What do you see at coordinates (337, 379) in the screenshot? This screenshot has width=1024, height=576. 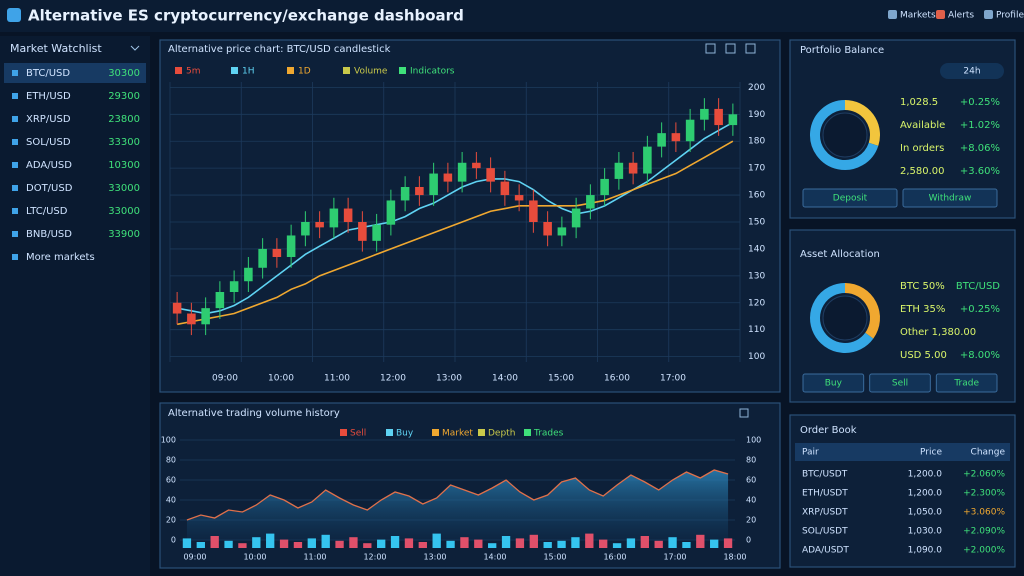 I see `x-tick-label: 11:00` at bounding box center [337, 379].